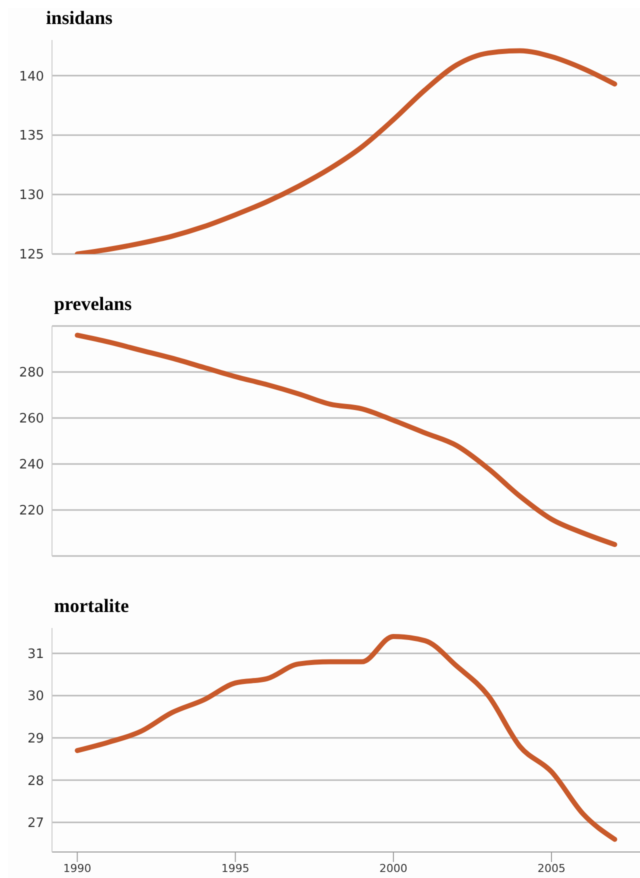 Image resolution: width=640 pixels, height=878 pixels. What do you see at coordinates (235, 868) in the screenshot?
I see `x-tick-label: 1995` at bounding box center [235, 868].